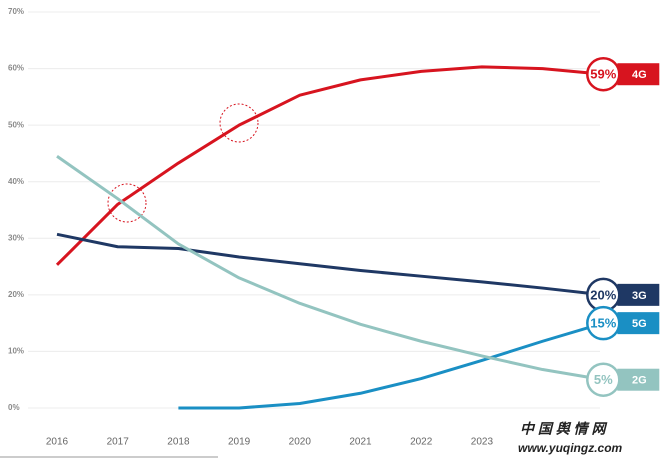 The image size is (662, 461). I want to click on y-tick-label: 30%, so click(16, 237).